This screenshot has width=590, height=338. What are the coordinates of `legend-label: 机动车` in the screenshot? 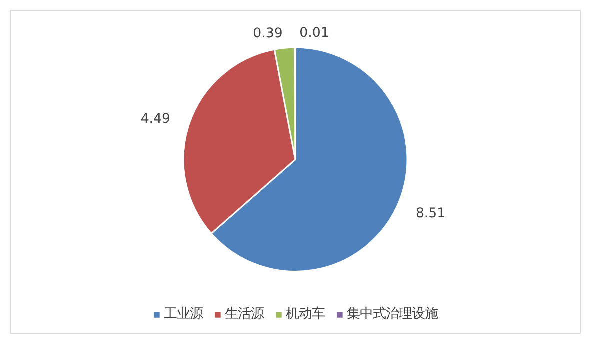 It's located at (305, 314).